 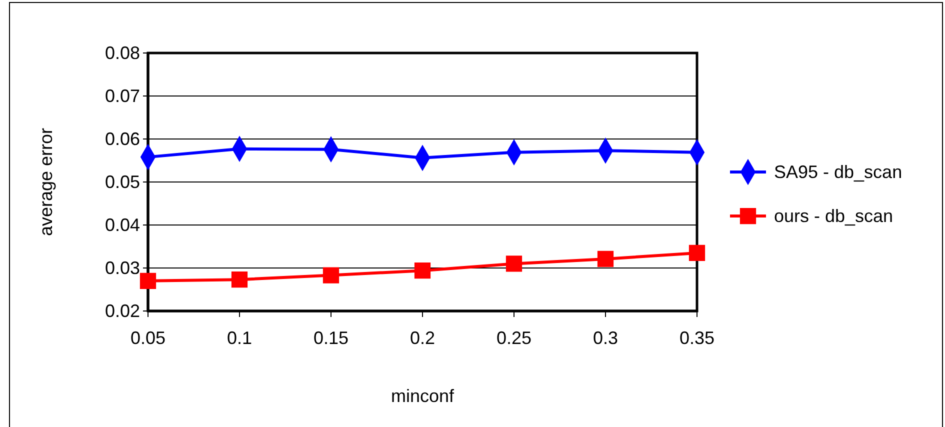 I want to click on x-tick-label: 0.15, so click(x=331, y=338).